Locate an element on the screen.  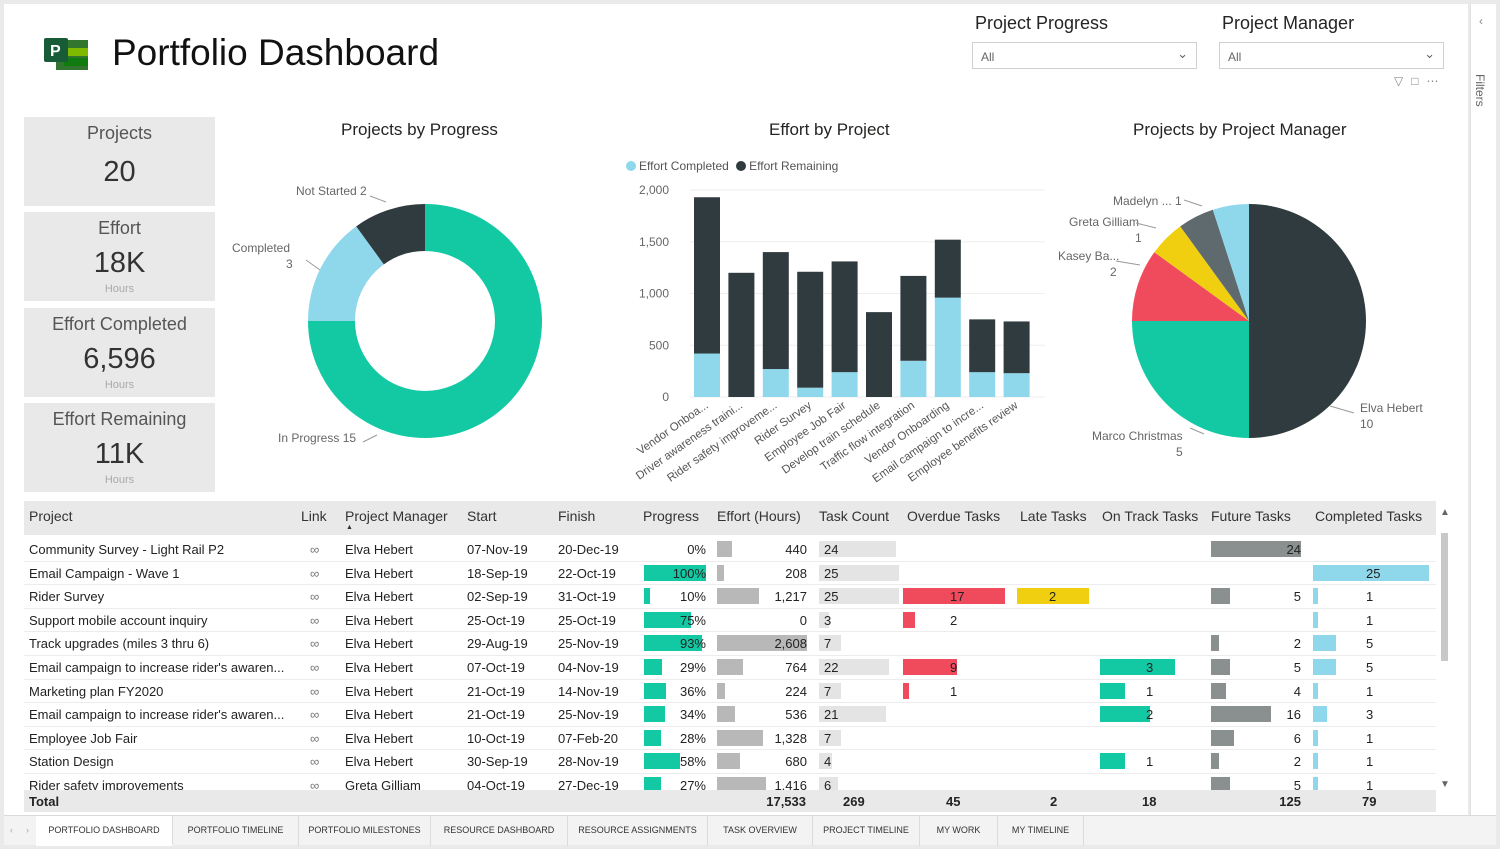
progress-bar is located at coordinates (675, 572).